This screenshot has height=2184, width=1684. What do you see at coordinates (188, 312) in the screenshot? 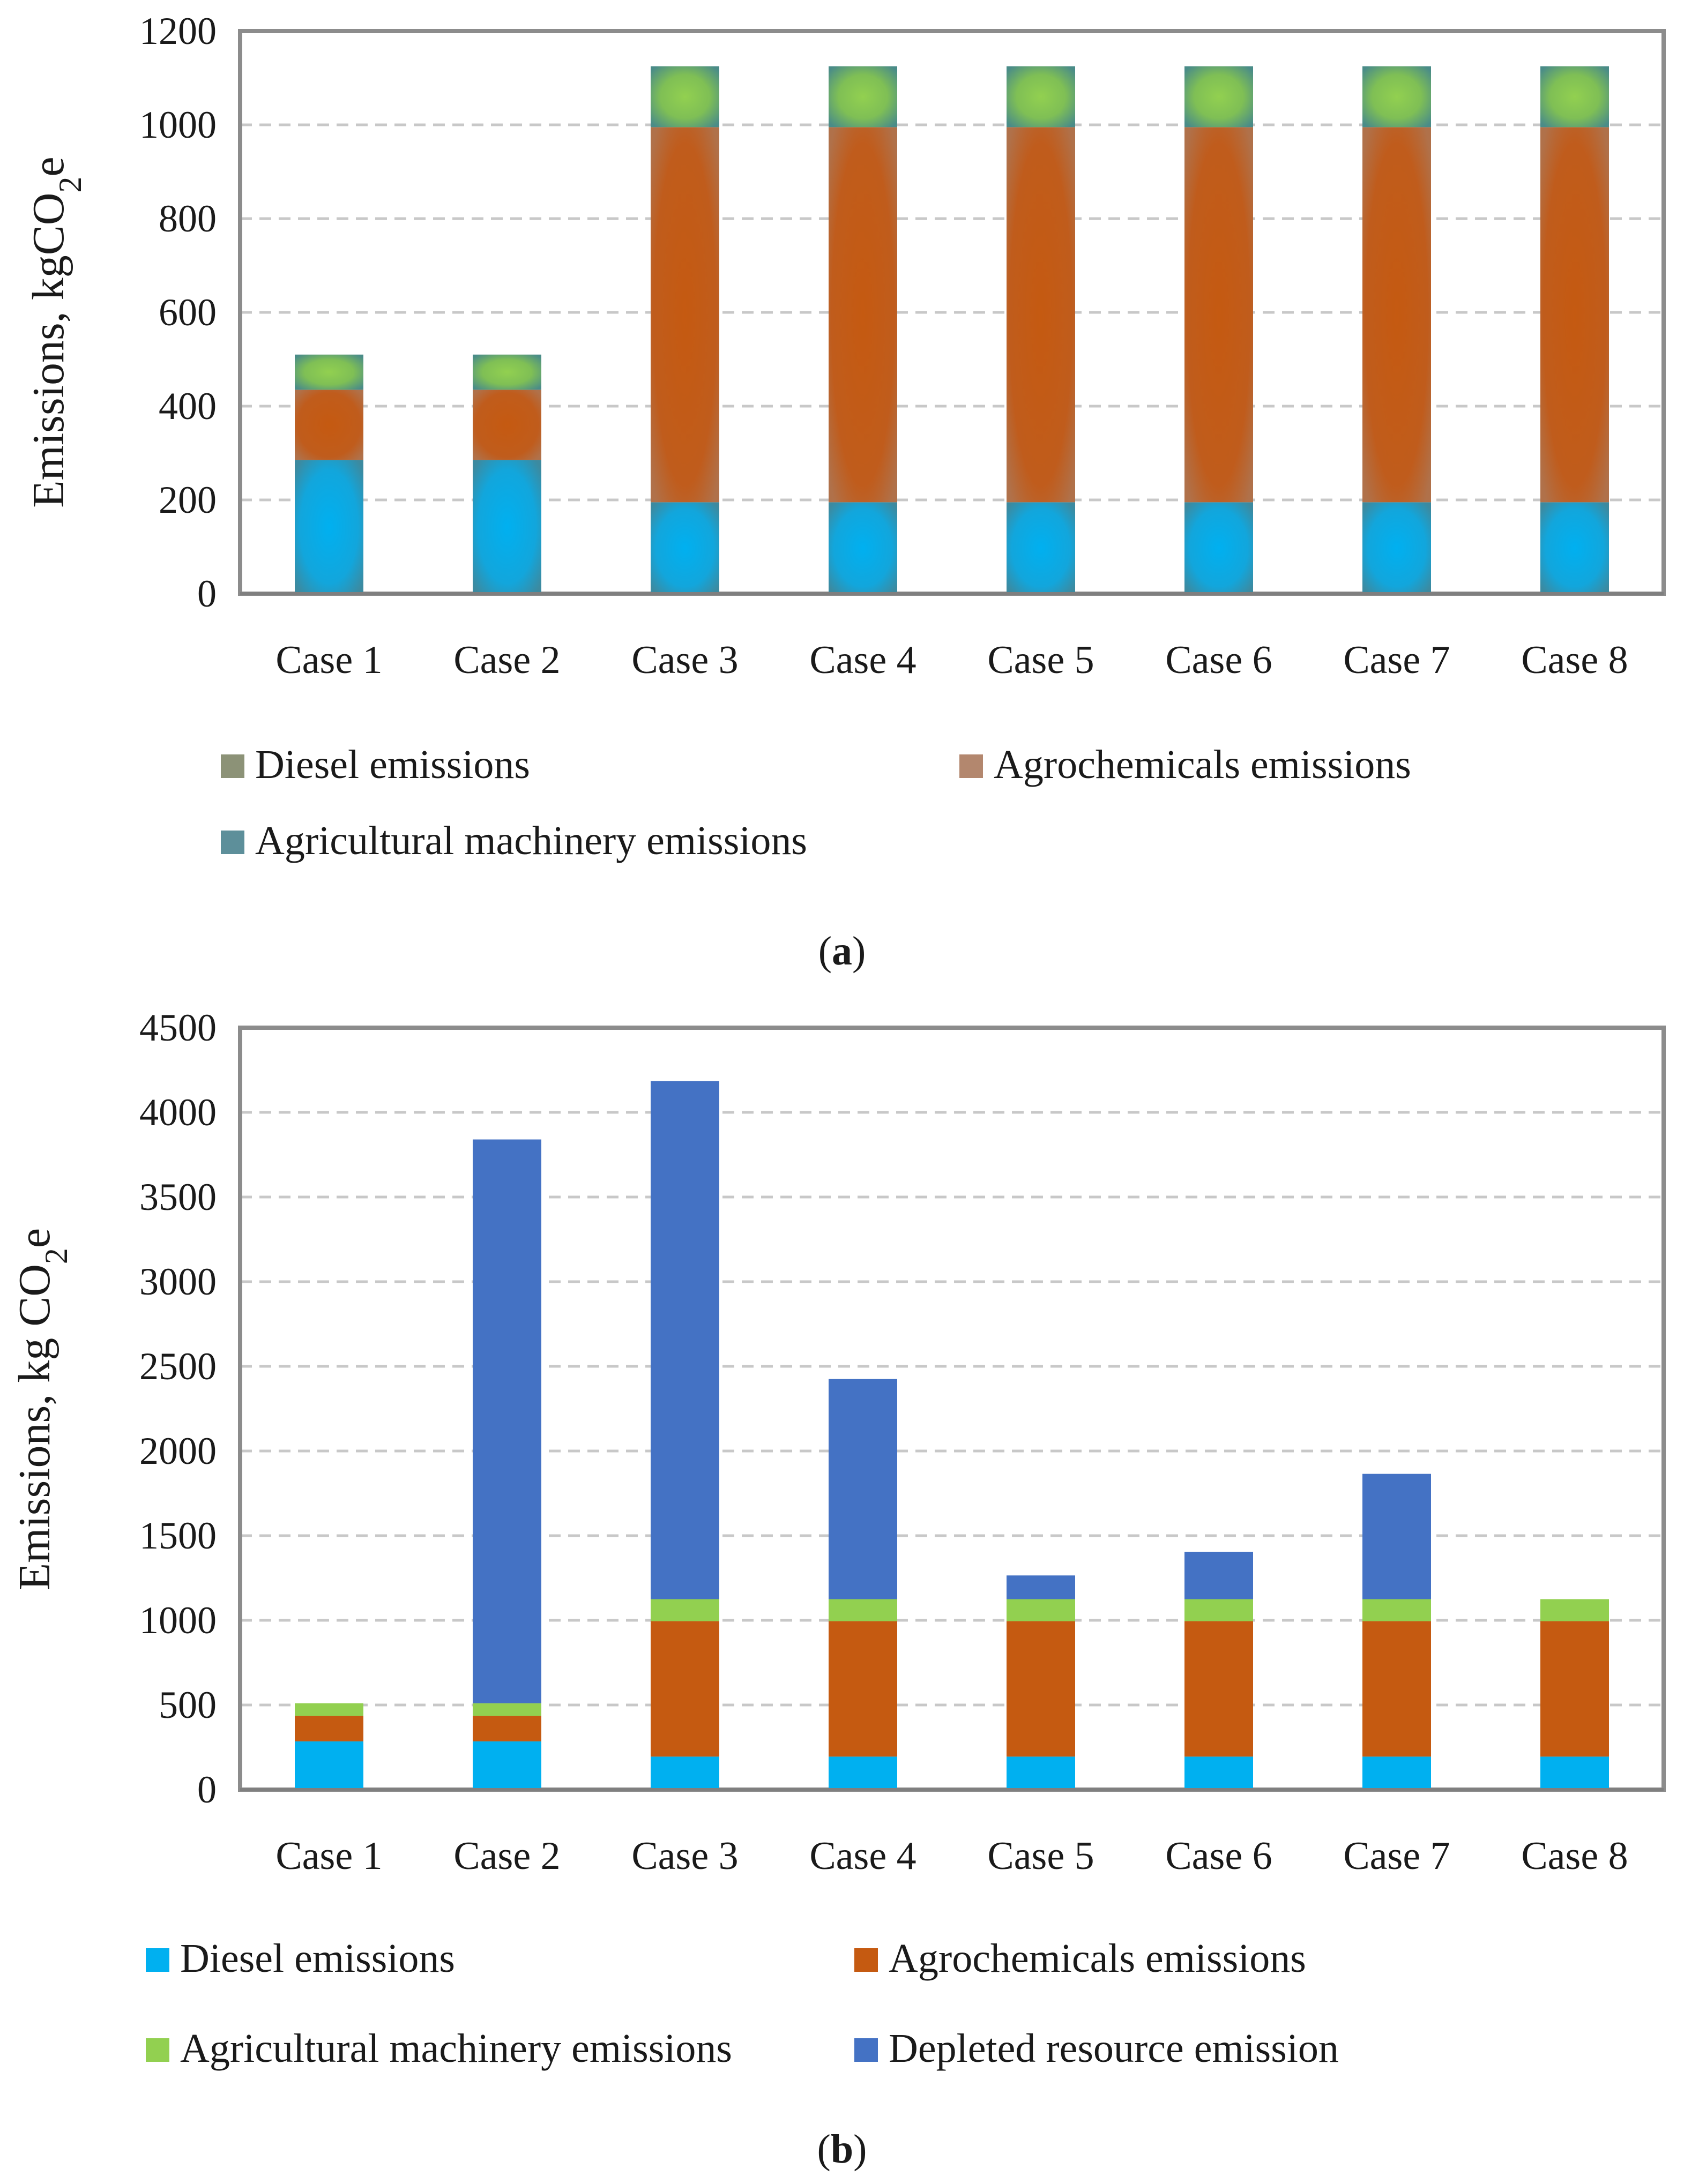
I see `chart-a-y-tick-label: 600` at bounding box center [188, 312].